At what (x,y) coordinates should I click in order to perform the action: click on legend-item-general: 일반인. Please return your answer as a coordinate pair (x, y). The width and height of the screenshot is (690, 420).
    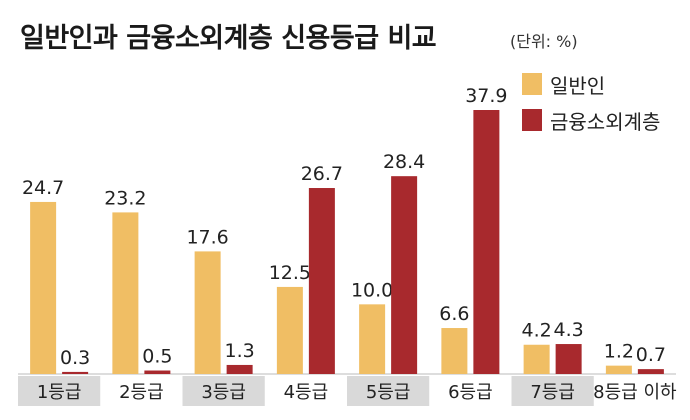
    Looking at the image, I should click on (563, 84).